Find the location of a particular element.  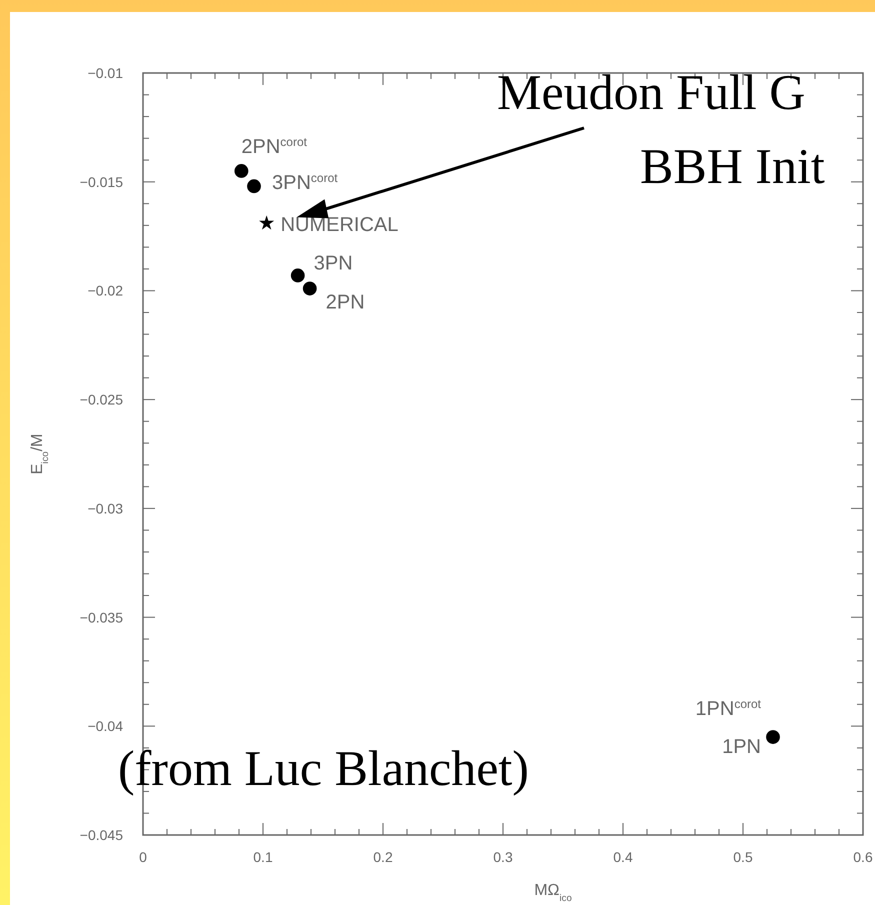

y-tick-label: −0.03 is located at coordinates (106, 508).